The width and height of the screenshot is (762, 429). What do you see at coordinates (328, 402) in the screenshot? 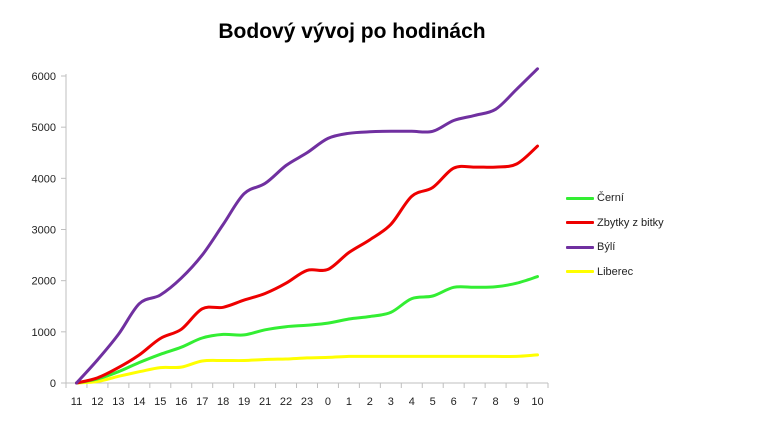
I see `x-tick-label: 0` at bounding box center [328, 402].